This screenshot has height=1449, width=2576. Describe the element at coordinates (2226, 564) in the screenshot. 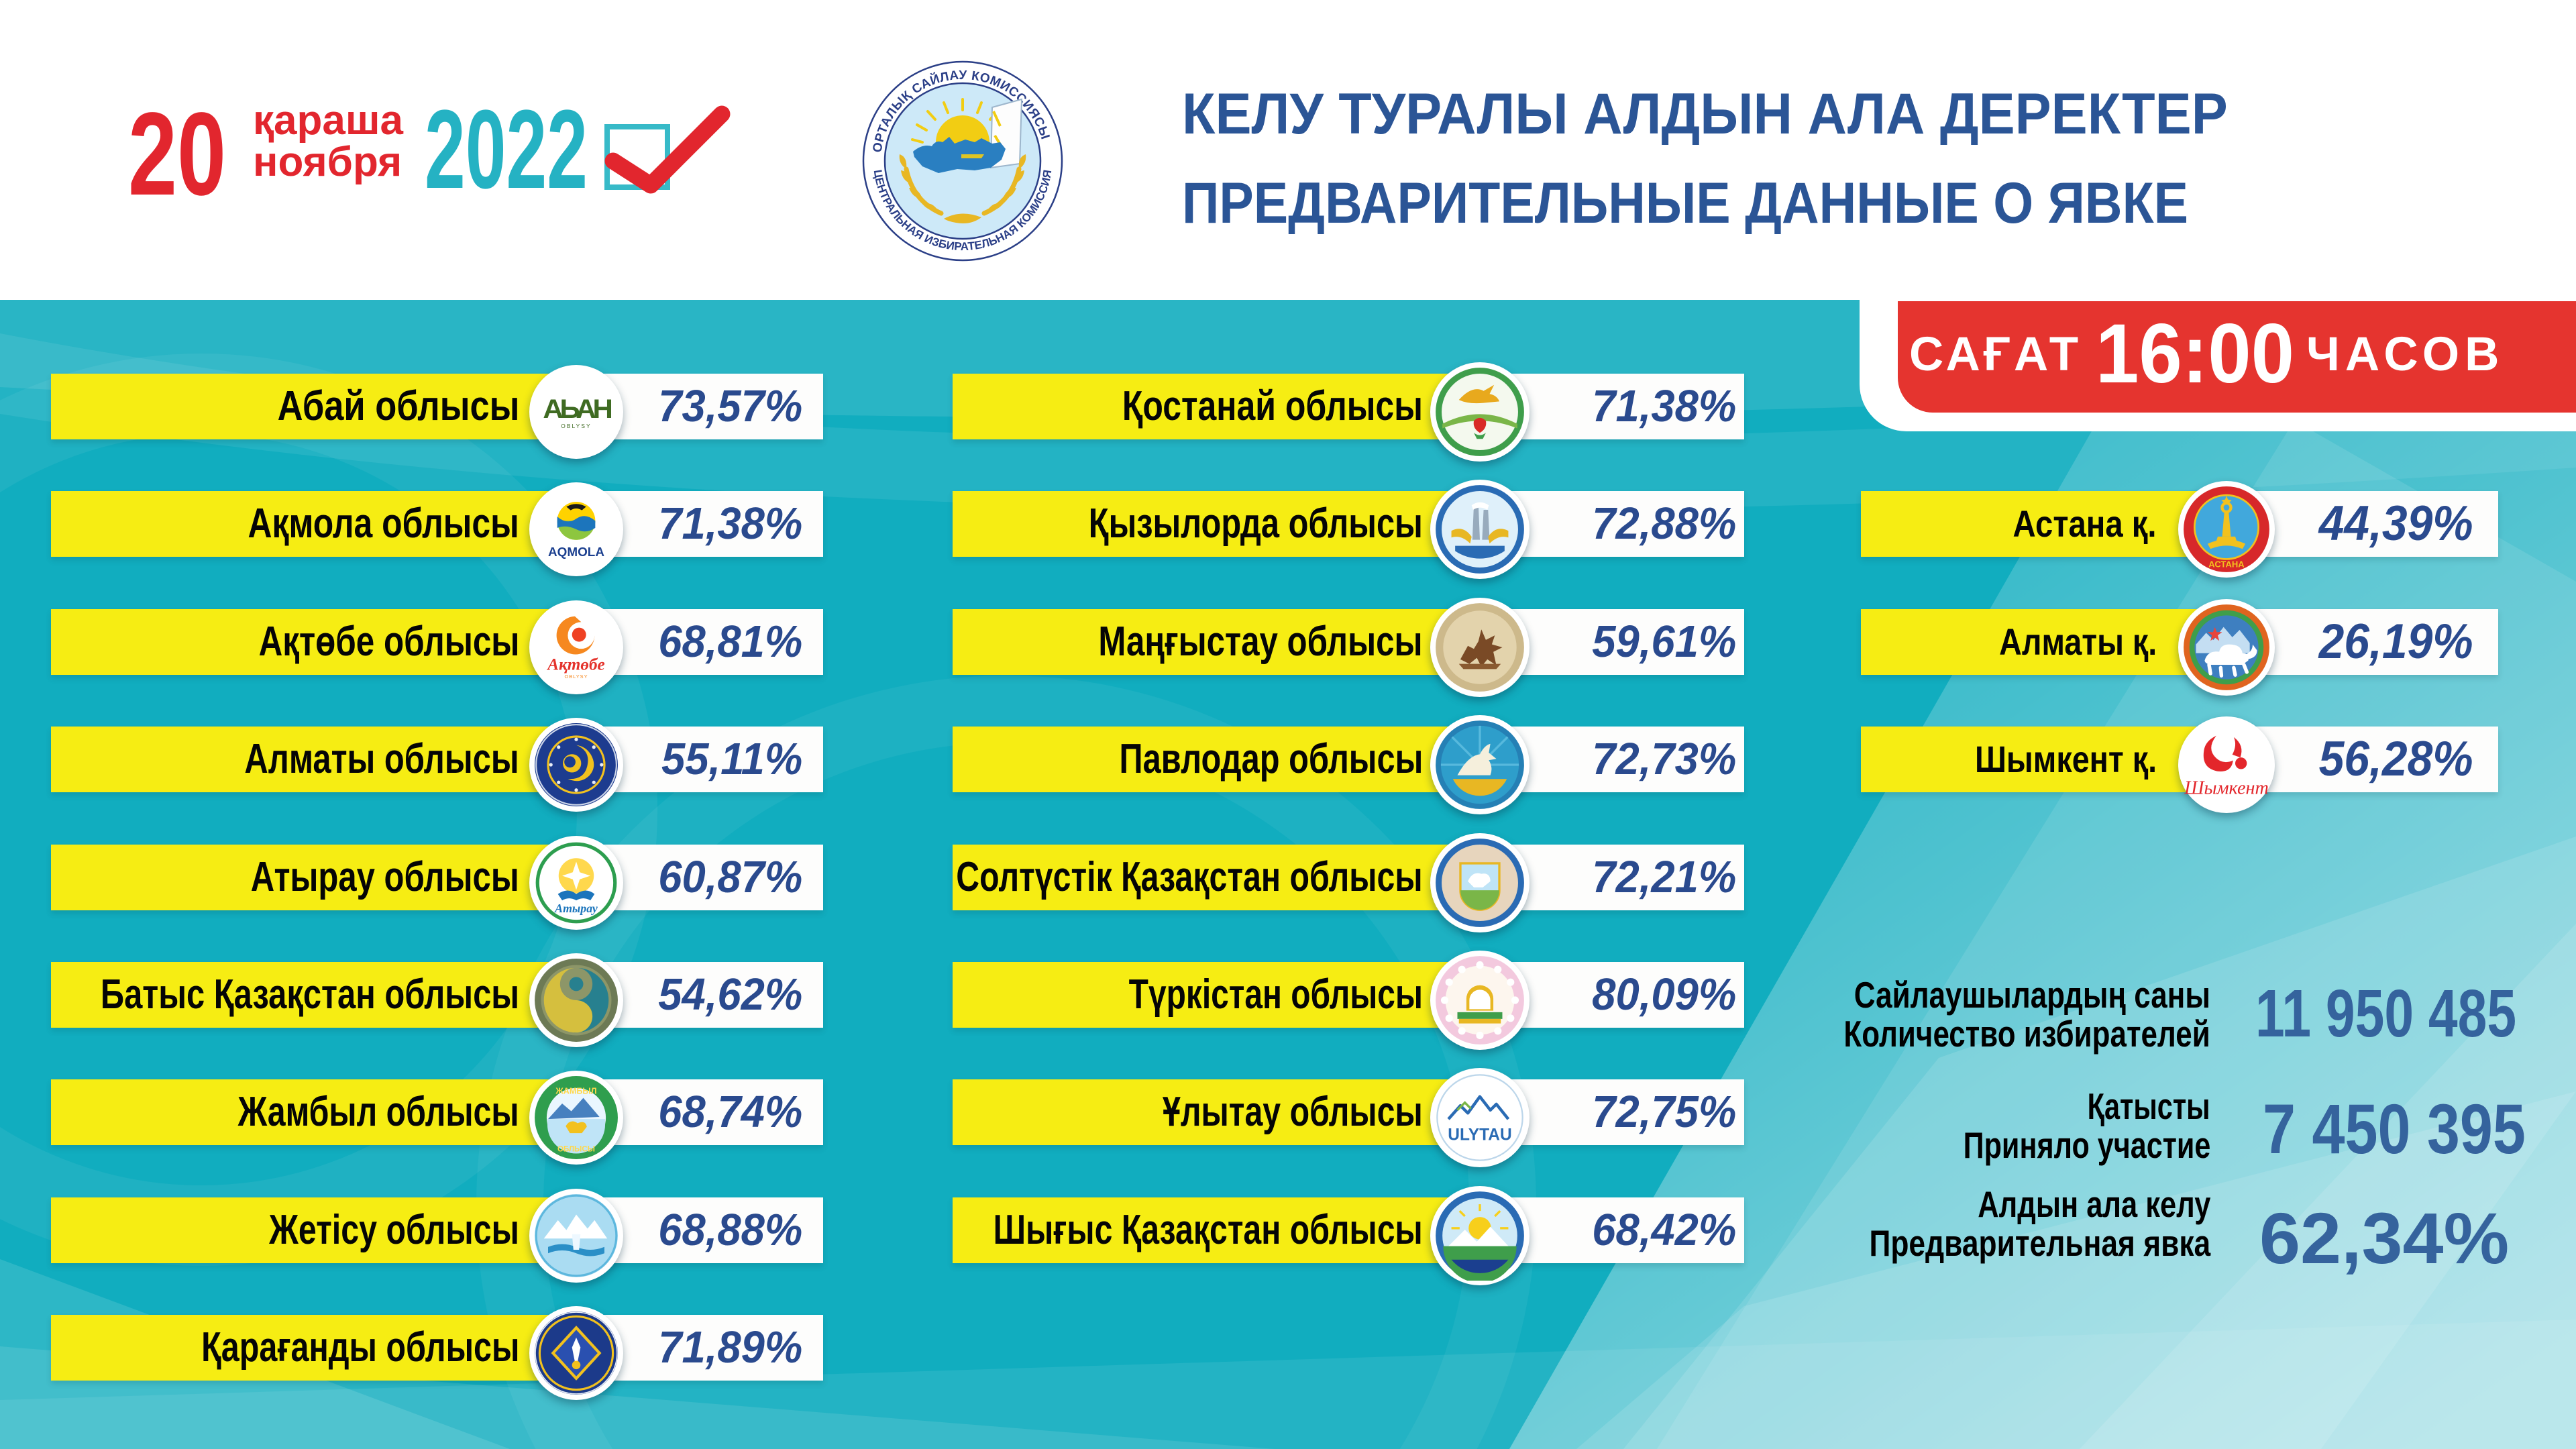

I see `svg-text: АСТАНА` at that location.